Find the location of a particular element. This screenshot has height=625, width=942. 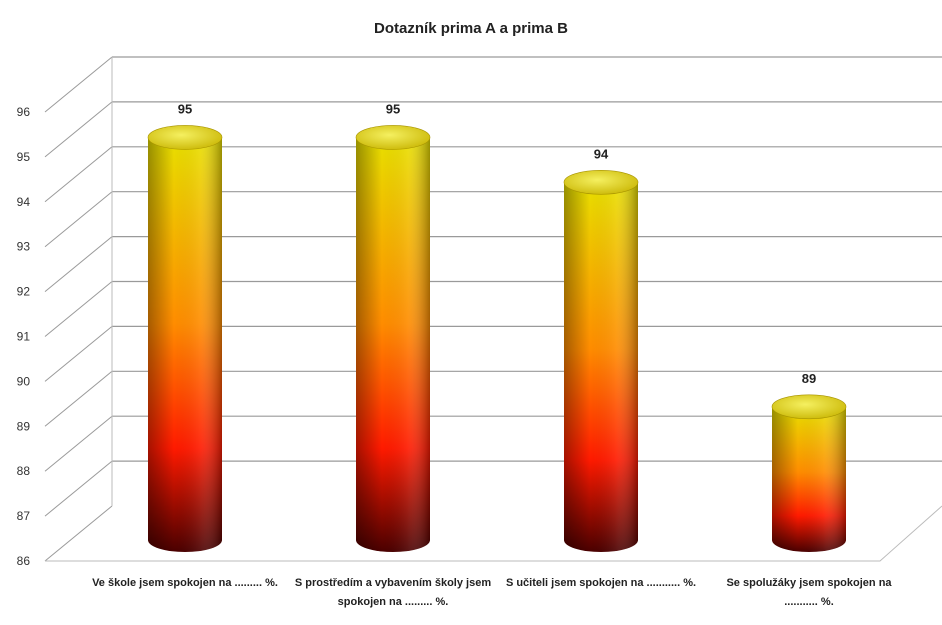

y-tick-label: 87 is located at coordinates (24, 516).